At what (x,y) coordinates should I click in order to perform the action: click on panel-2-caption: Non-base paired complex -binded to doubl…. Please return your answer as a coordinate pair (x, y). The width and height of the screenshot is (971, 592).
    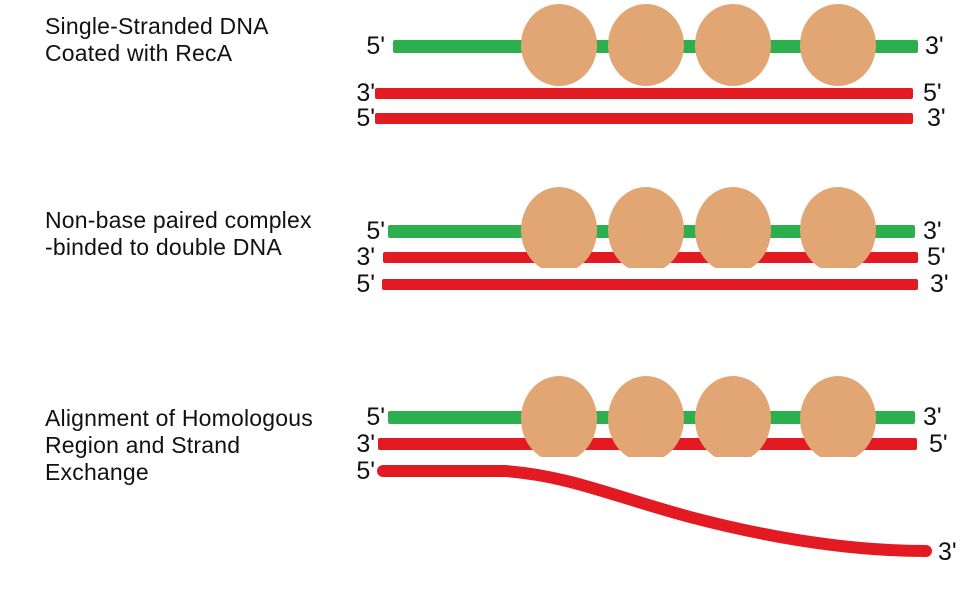
    Looking at the image, I should click on (178, 233).